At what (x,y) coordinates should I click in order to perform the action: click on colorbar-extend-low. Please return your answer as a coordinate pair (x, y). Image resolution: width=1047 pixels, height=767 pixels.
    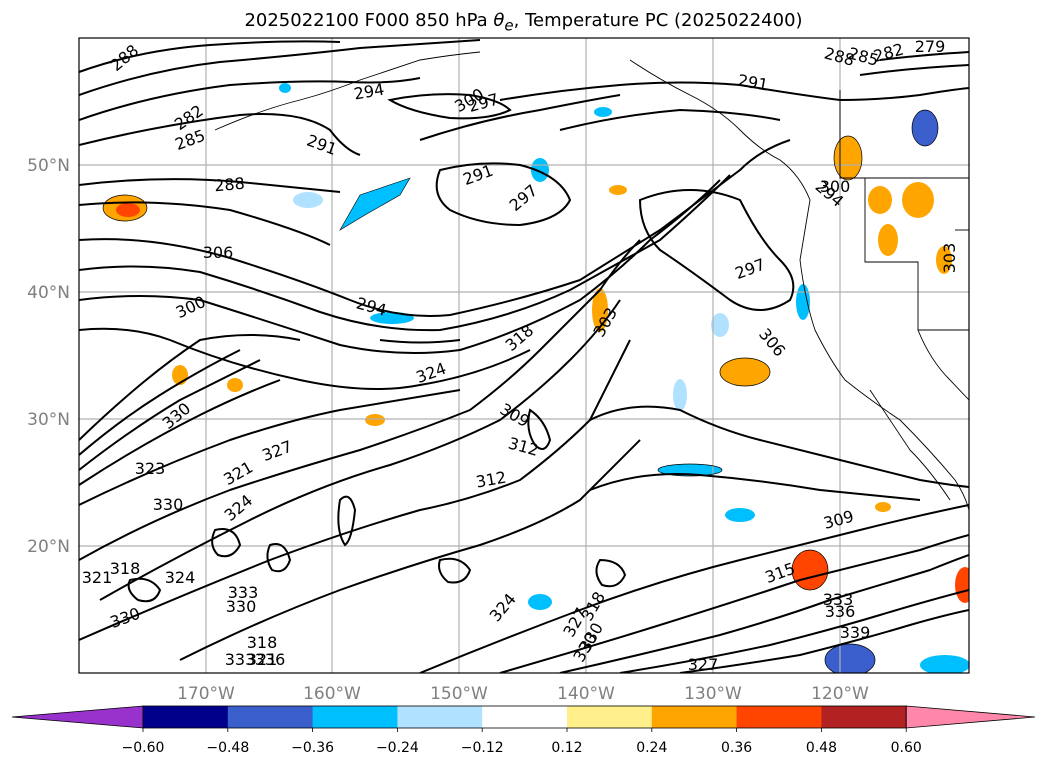
    Looking at the image, I should click on (77, 717).